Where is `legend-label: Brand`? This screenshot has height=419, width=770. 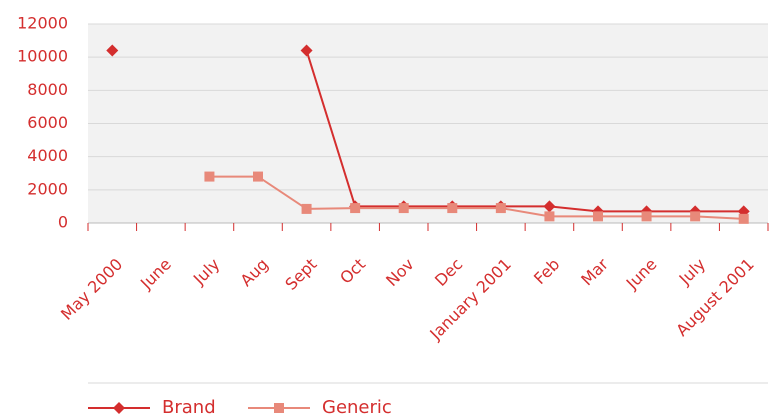 legend-label: Brand is located at coordinates (189, 407).